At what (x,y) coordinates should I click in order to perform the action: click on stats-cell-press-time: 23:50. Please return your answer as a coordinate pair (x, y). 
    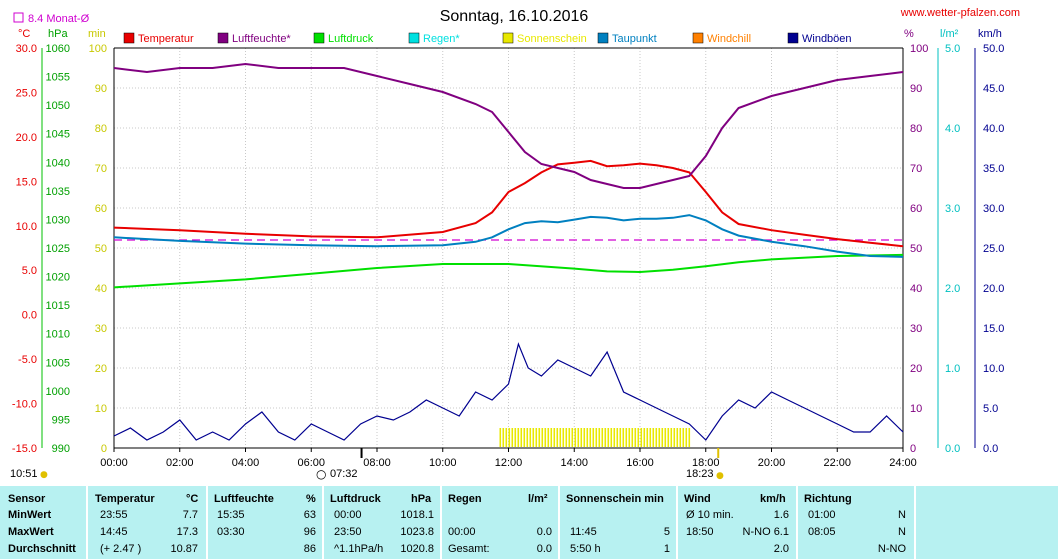
    Looking at the image, I should click on (348, 532).